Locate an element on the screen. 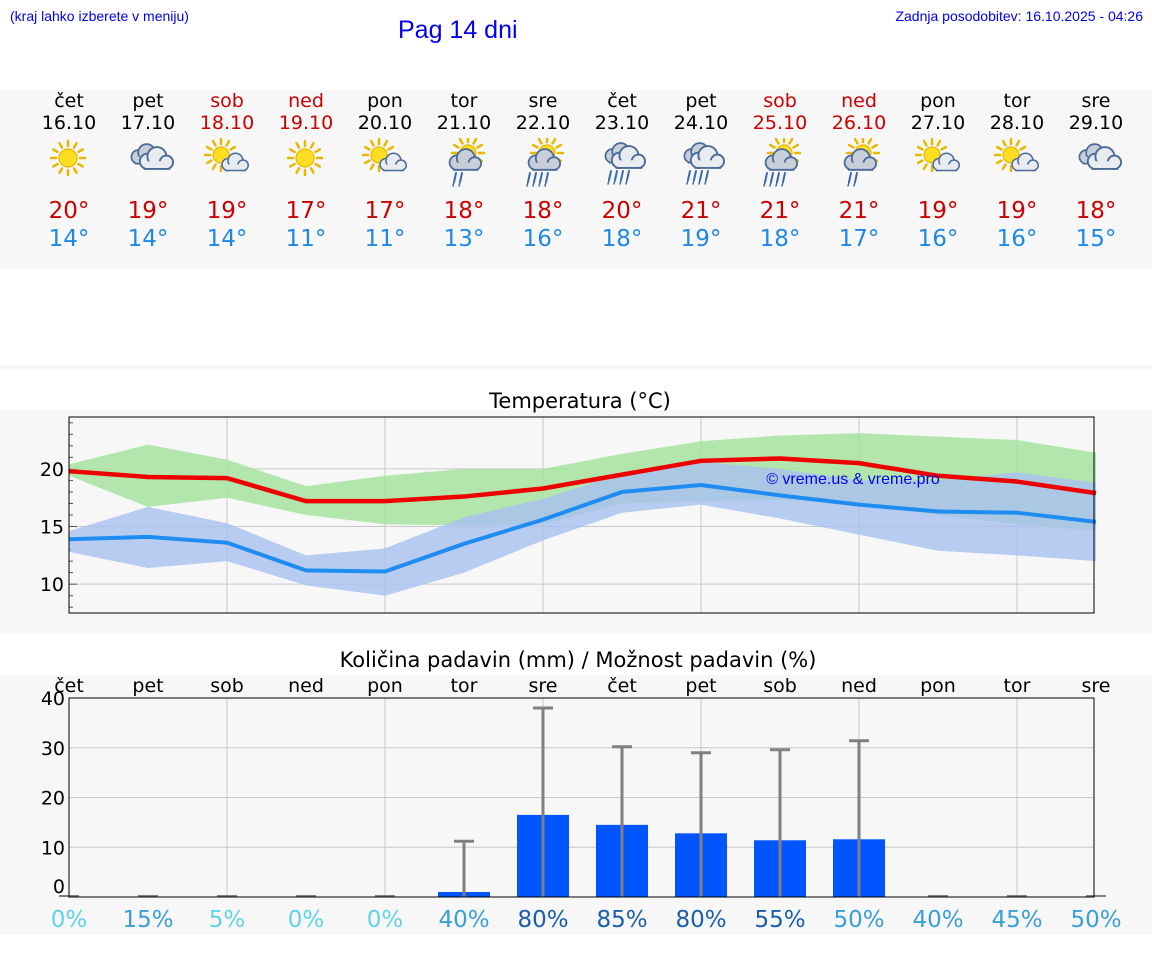 This screenshot has height=975, width=1152. temp-min: 16° is located at coordinates (1017, 239).